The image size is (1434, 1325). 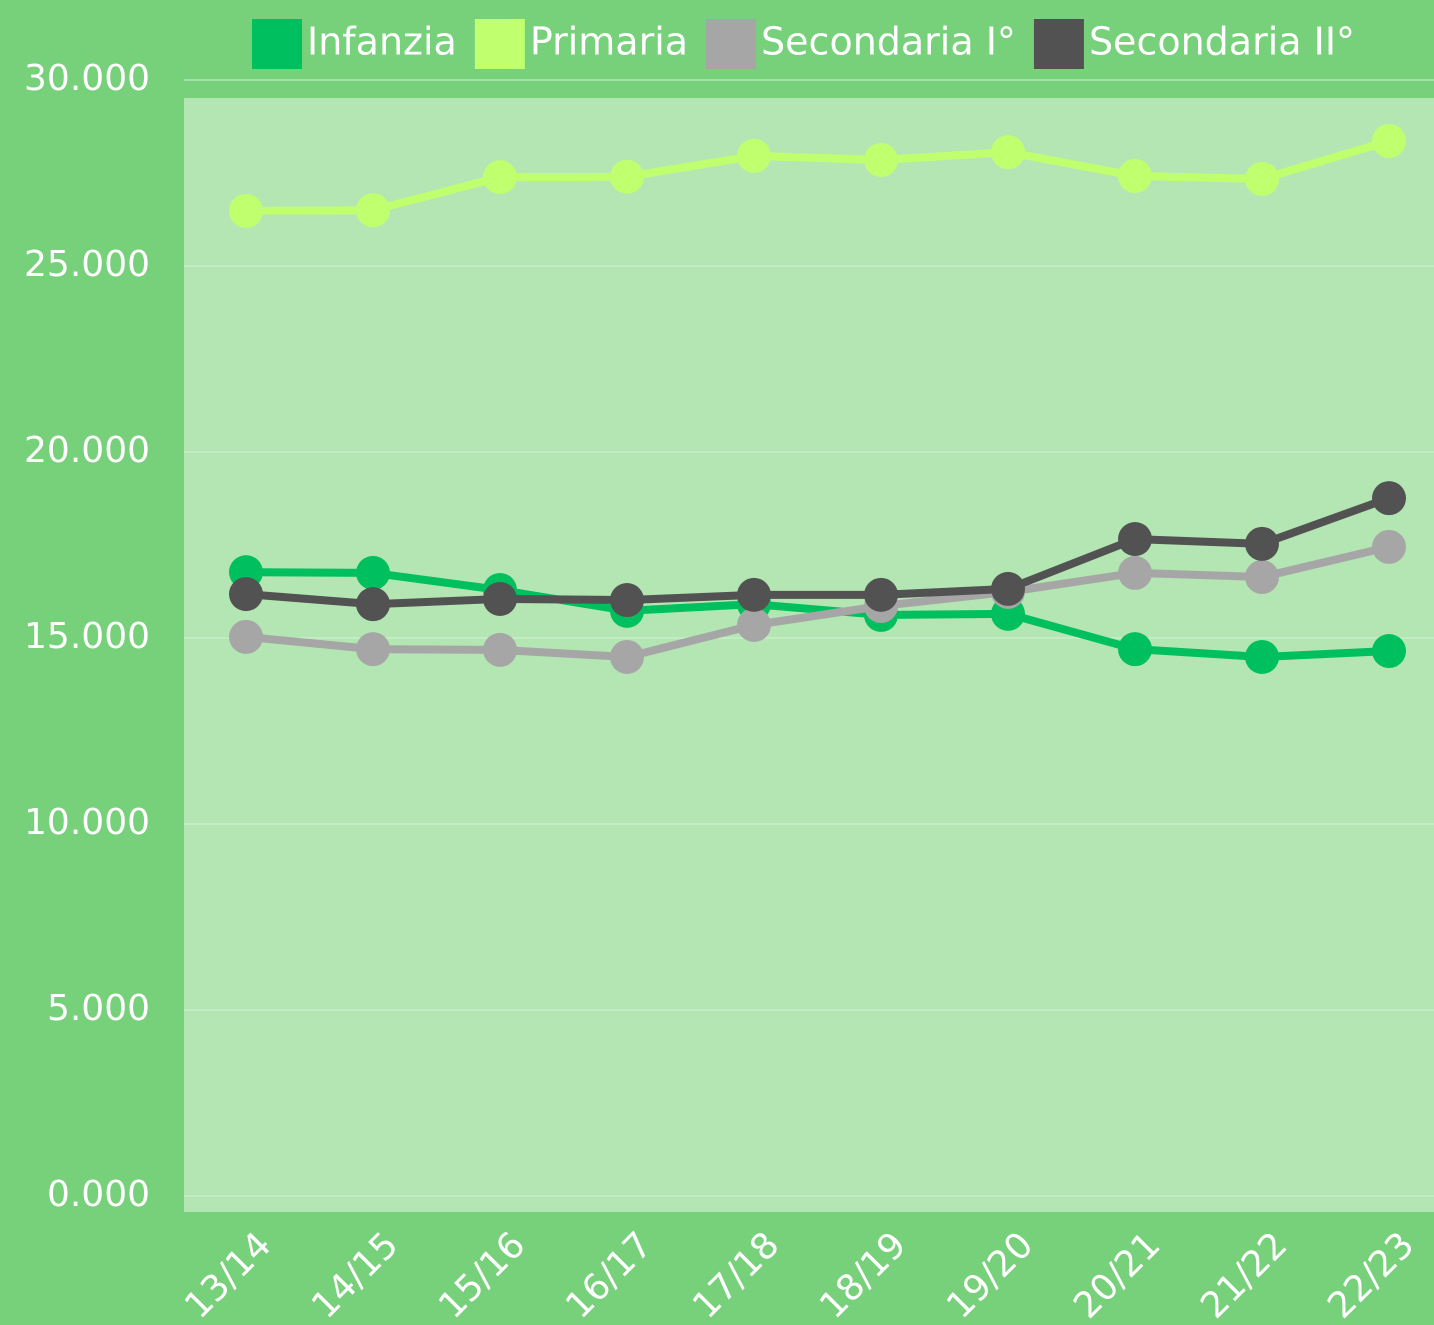 What do you see at coordinates (98, 1008) in the screenshot?
I see `y-tick-label: 5.000` at bounding box center [98, 1008].